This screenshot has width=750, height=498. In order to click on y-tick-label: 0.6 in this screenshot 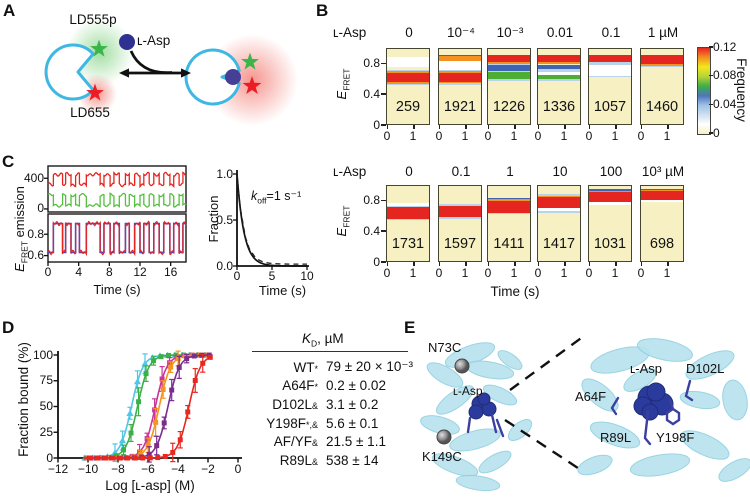, I will do `click(35, 255)`.